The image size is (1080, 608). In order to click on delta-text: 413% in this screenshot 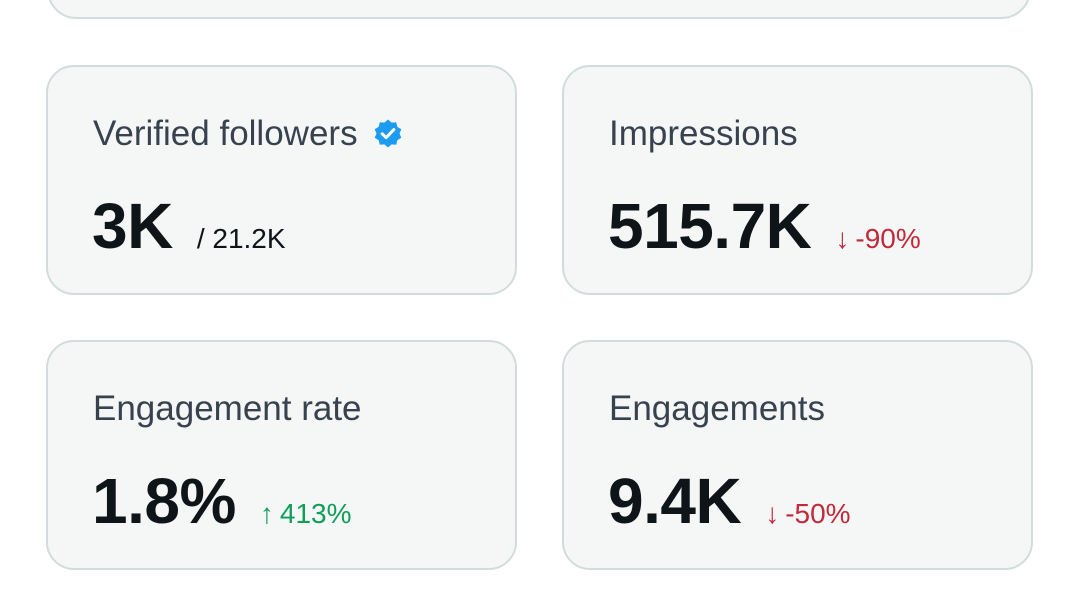, I will do `click(315, 513)`.